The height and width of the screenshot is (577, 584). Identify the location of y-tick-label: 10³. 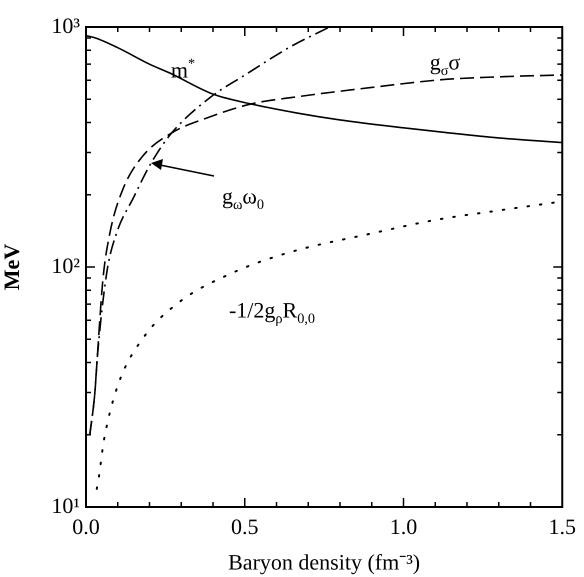
(65, 25).